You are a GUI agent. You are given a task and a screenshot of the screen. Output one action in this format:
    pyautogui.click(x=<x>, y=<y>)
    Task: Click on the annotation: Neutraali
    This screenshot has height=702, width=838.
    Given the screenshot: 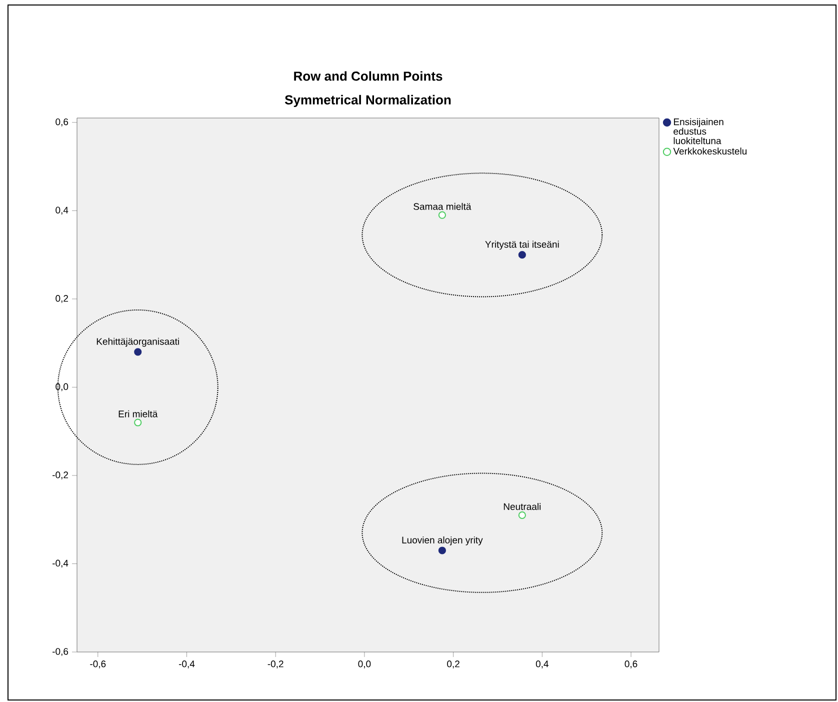 What is the action you would take?
    pyautogui.click(x=522, y=506)
    